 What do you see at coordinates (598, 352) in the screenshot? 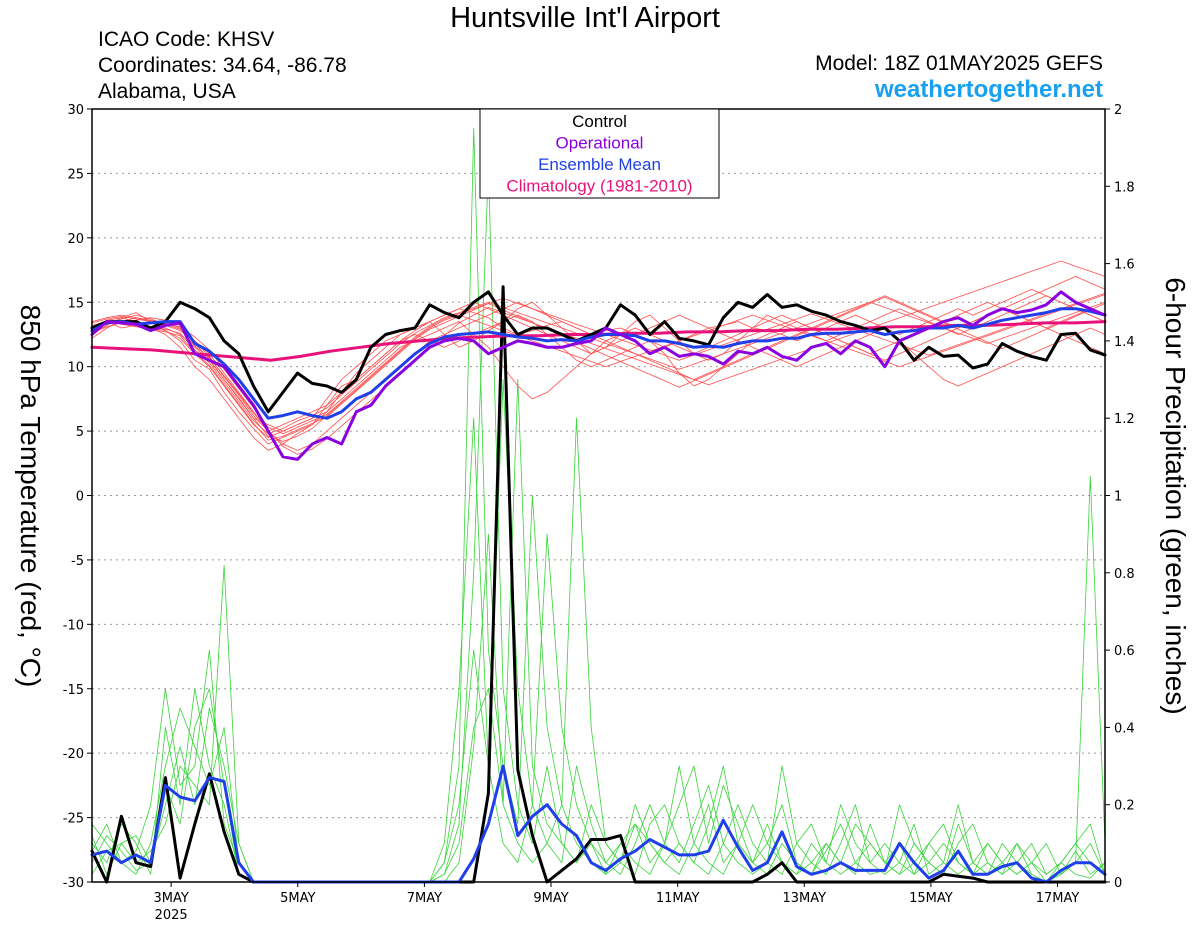
I see `temp-control-line` at bounding box center [598, 352].